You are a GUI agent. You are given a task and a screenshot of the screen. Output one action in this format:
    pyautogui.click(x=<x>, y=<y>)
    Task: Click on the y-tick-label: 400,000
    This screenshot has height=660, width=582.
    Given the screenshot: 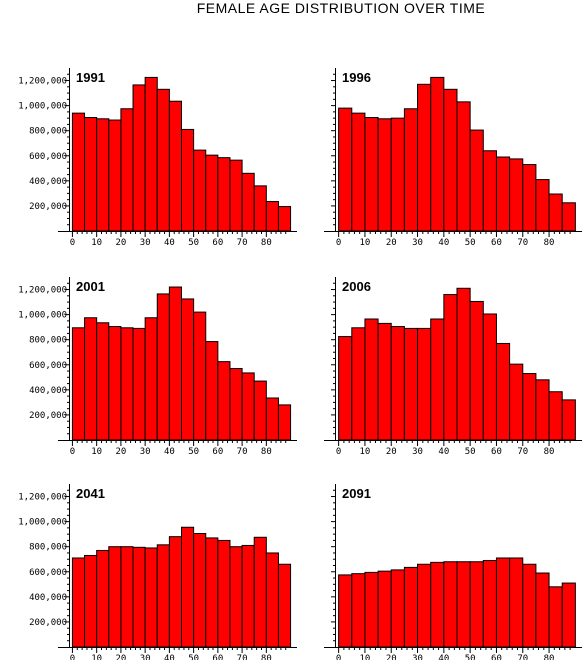 What is the action you would take?
    pyautogui.click(x=48, y=182)
    